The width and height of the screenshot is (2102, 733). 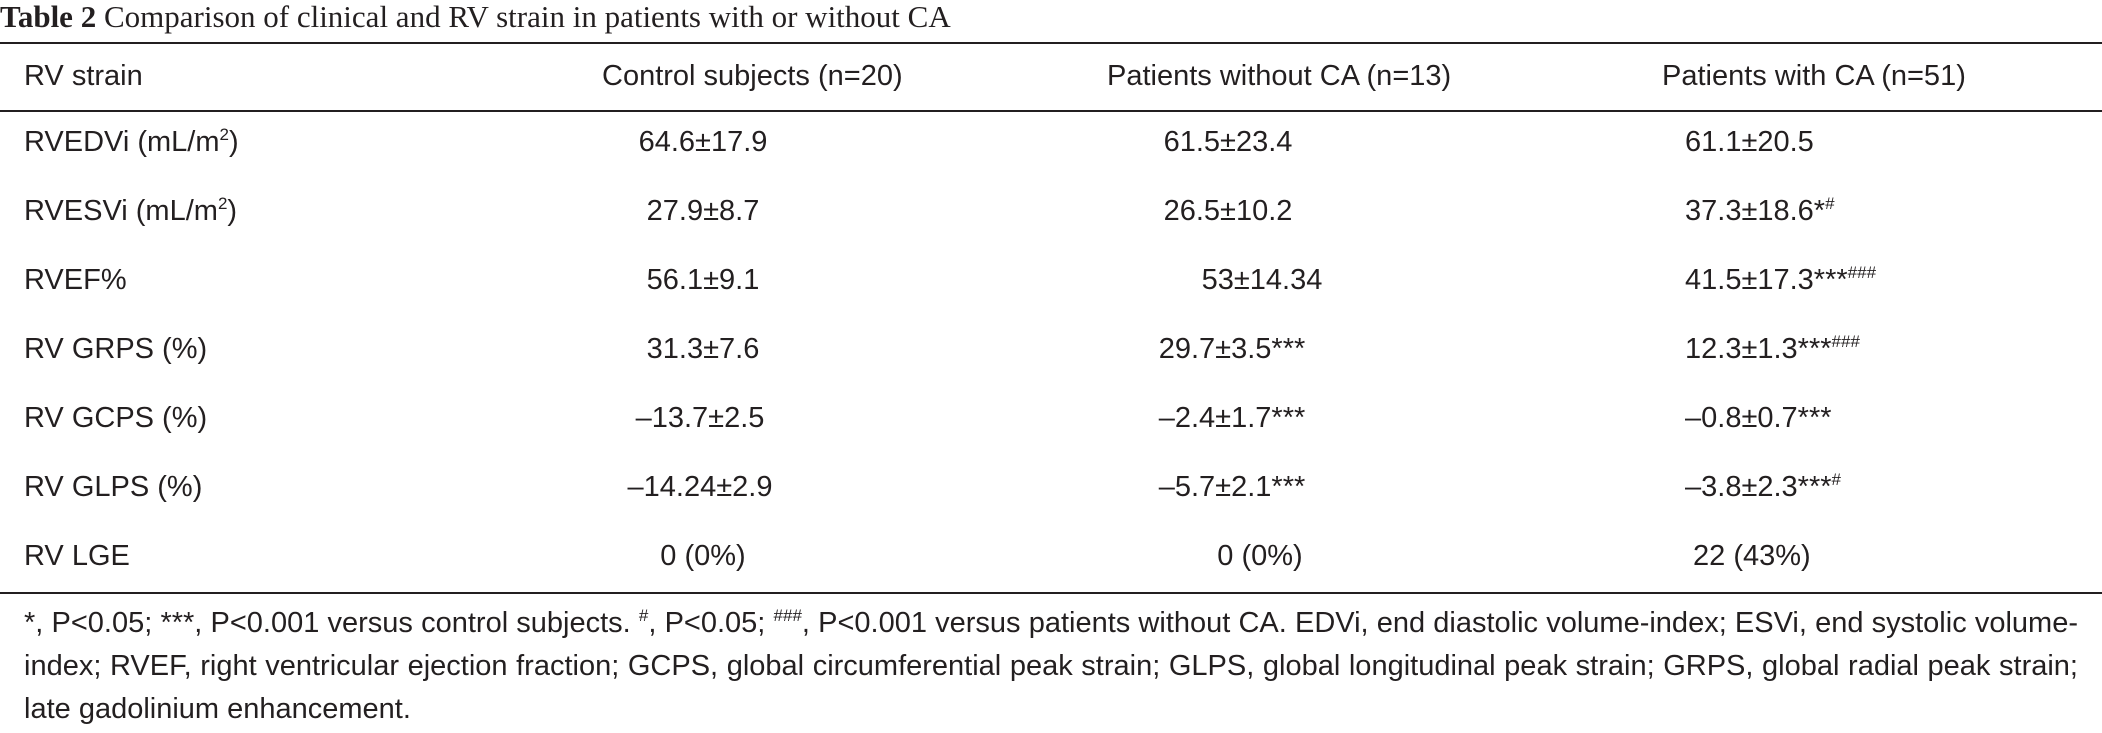 I want to click on row-label: RVEF%, so click(x=75, y=280).